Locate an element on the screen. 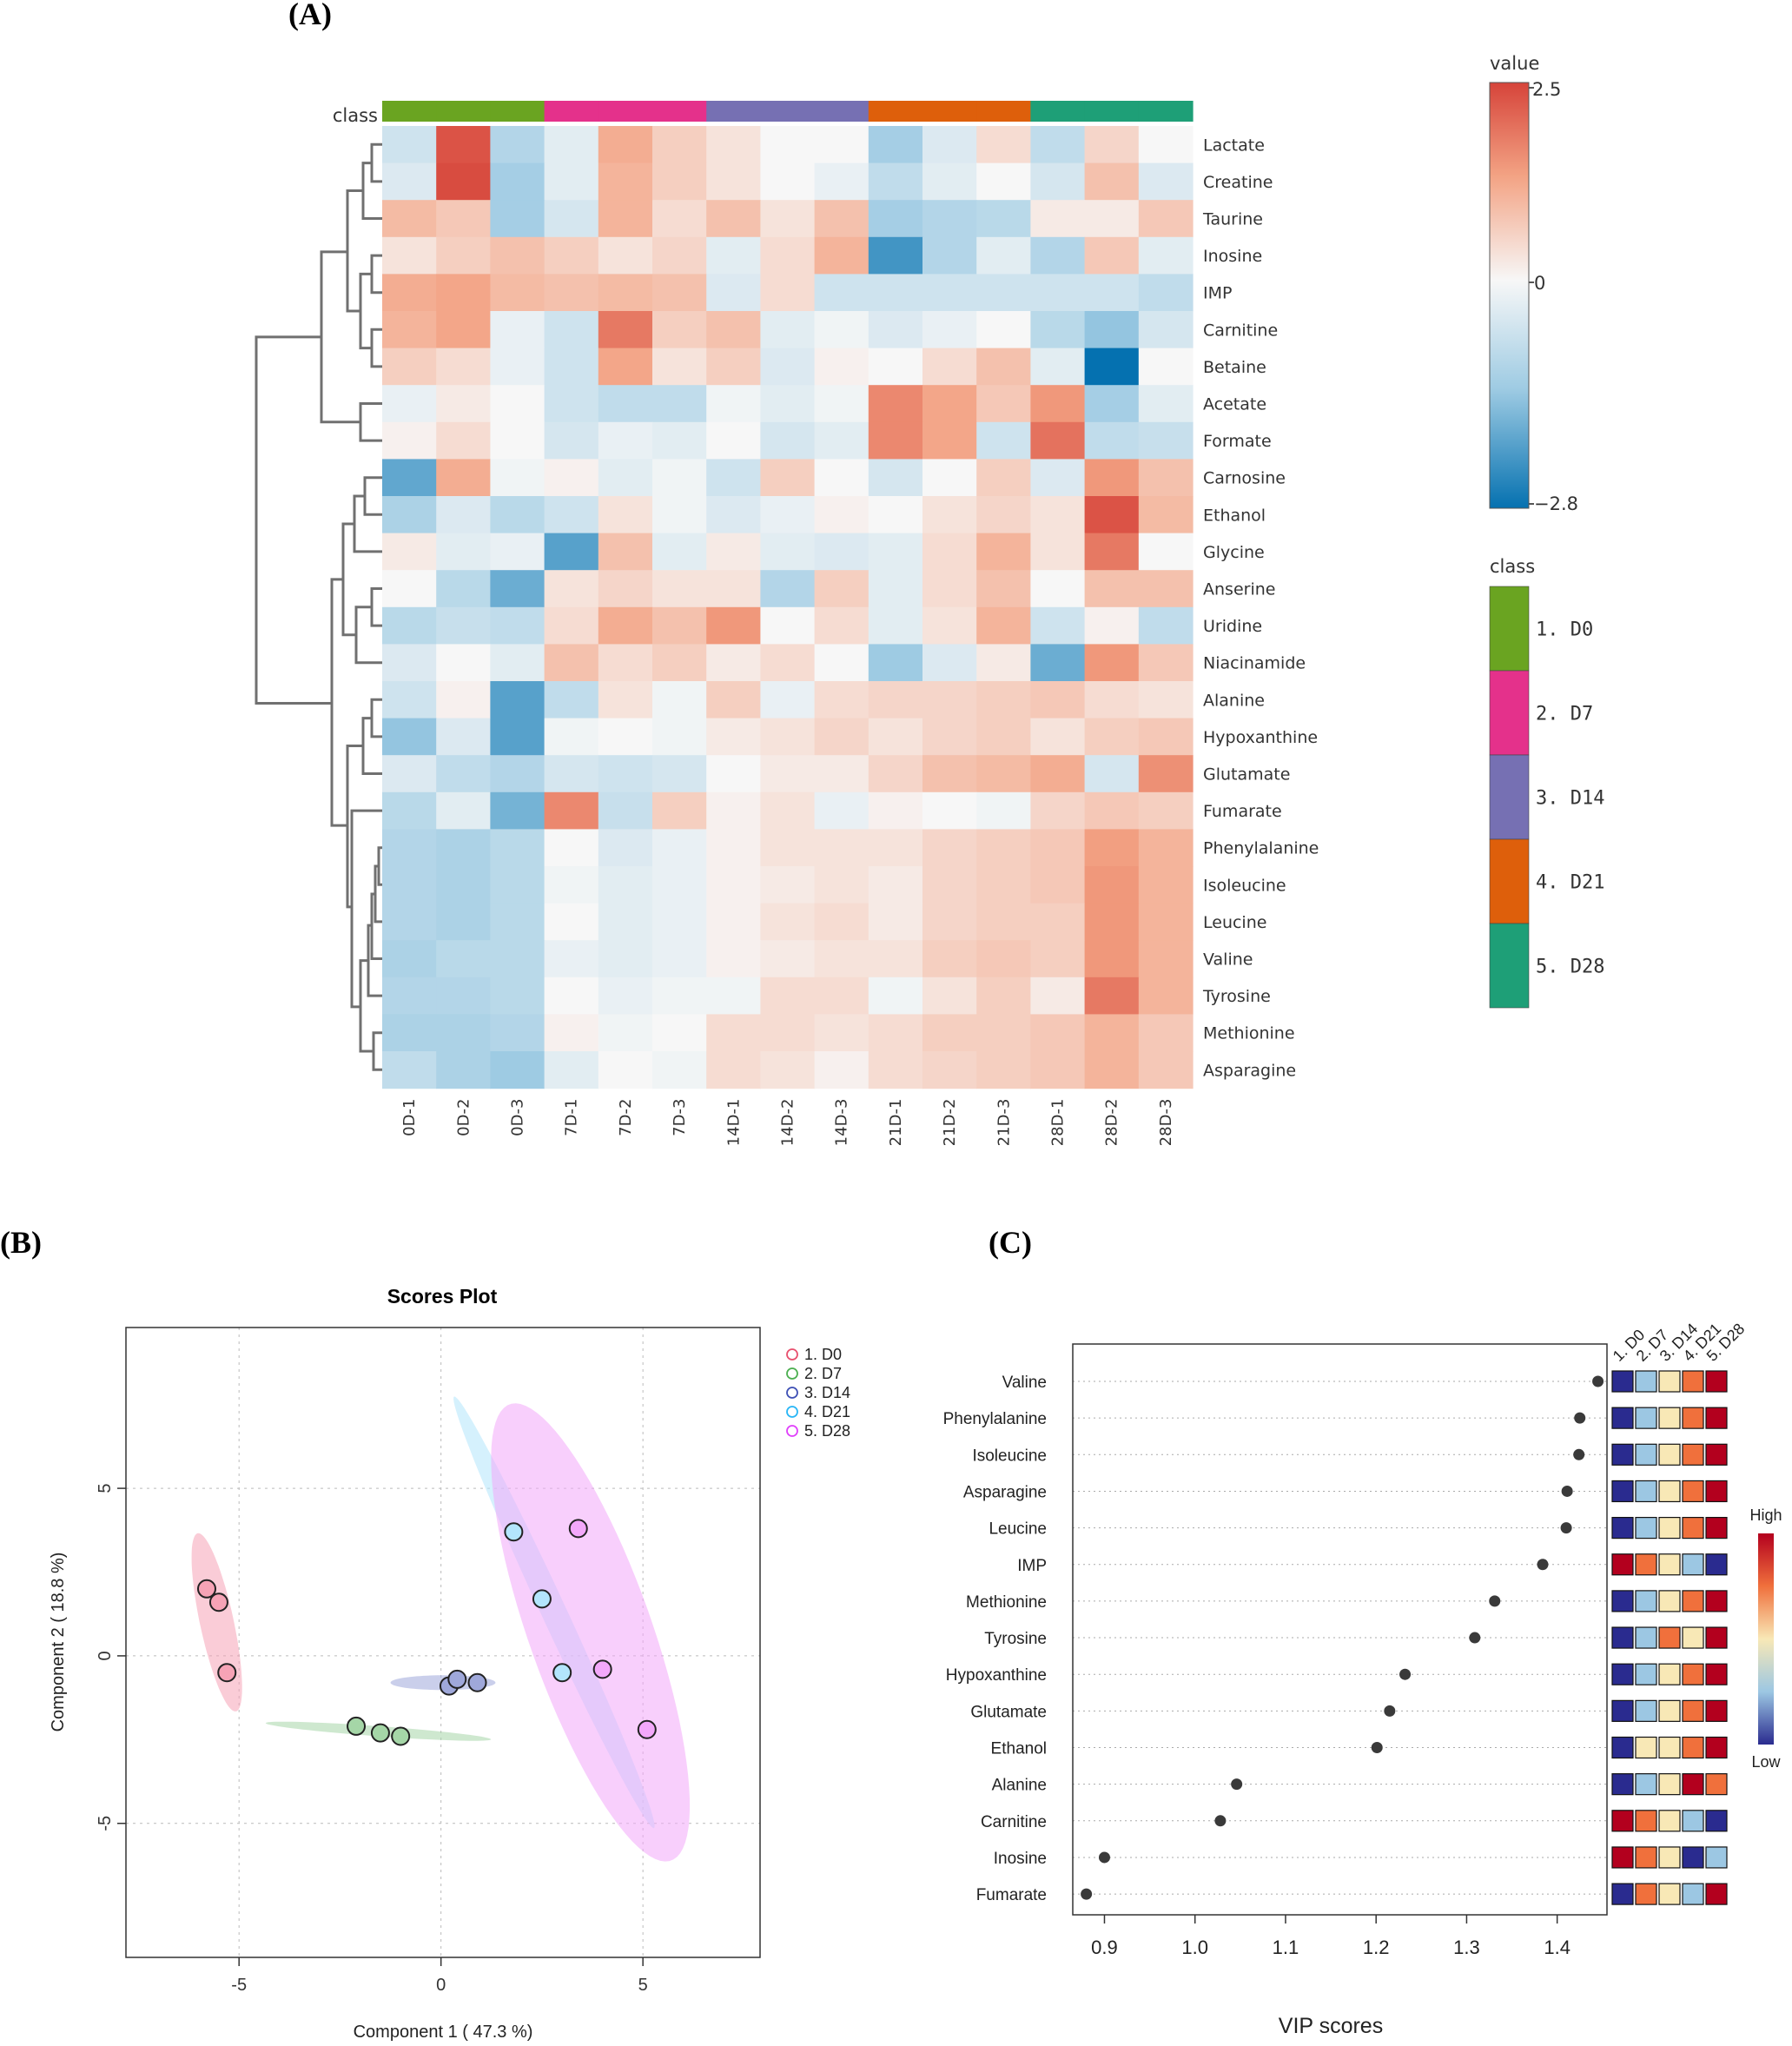  row-dendrogram is located at coordinates (318, 606).